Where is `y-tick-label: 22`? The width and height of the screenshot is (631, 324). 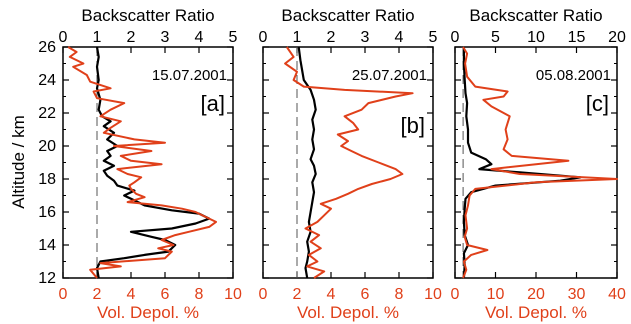
y-tick-label: 22 is located at coordinates (47, 113).